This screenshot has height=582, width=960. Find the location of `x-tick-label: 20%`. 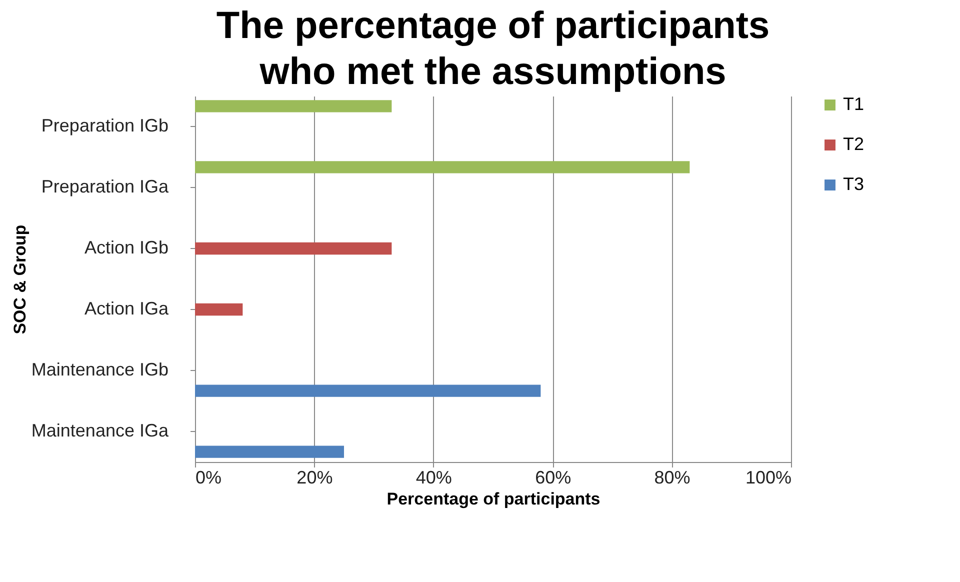

x-tick-label: 20% is located at coordinates (314, 478).